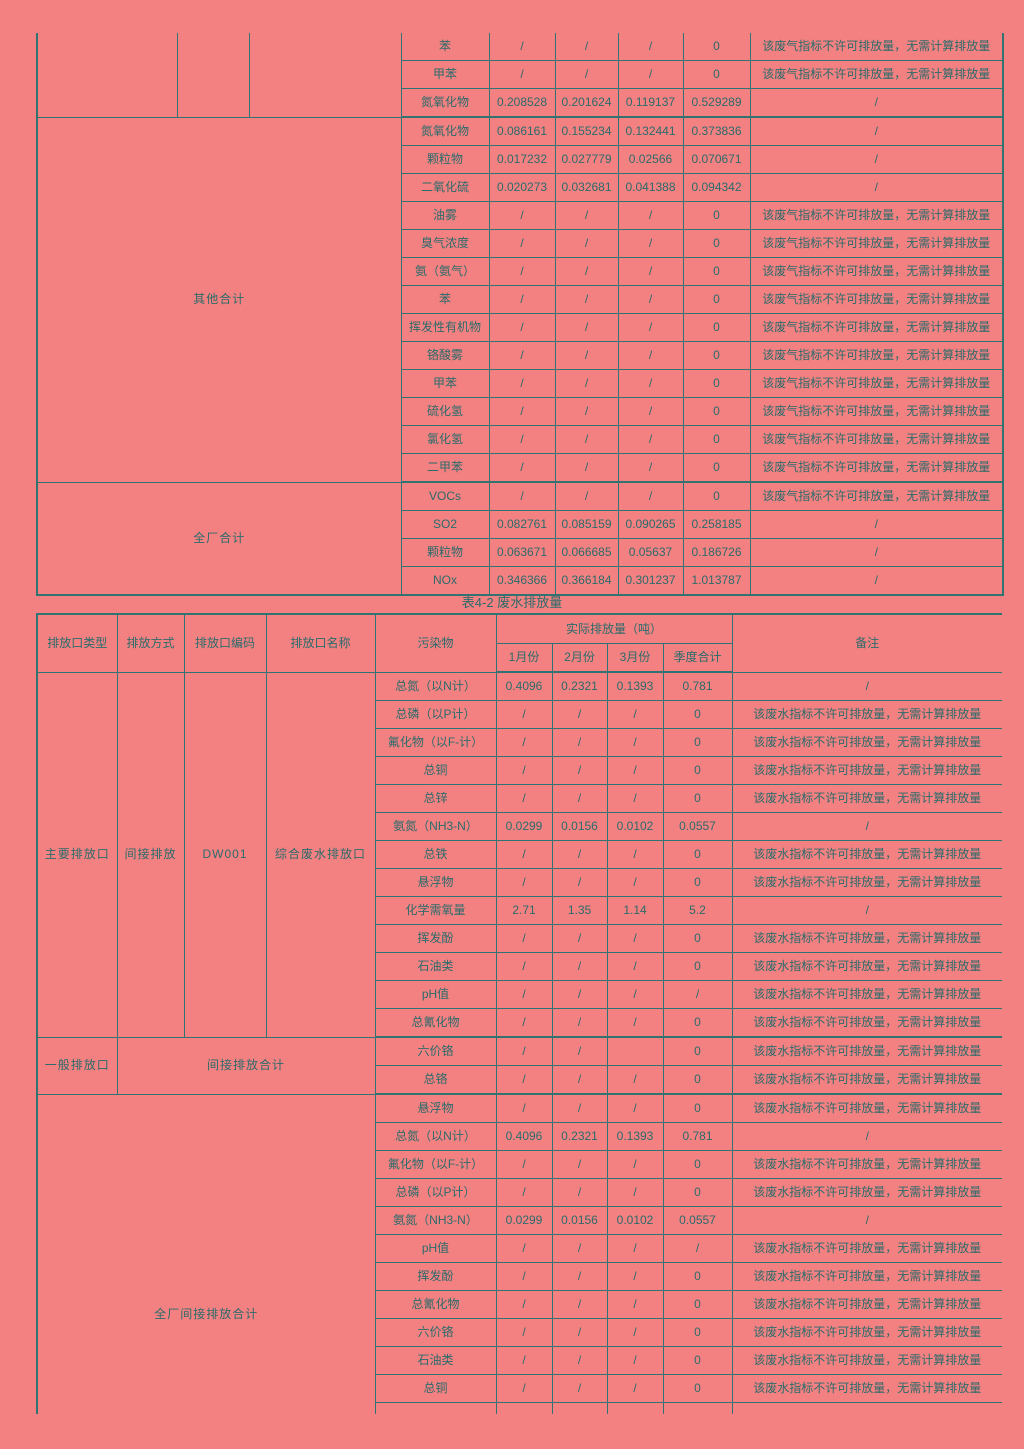 This screenshot has width=1024, height=1449. I want to click on table-row: 氨（氨气） / //0 该废气指标不许可排放量，无需计算排放量, so click(520, 271).